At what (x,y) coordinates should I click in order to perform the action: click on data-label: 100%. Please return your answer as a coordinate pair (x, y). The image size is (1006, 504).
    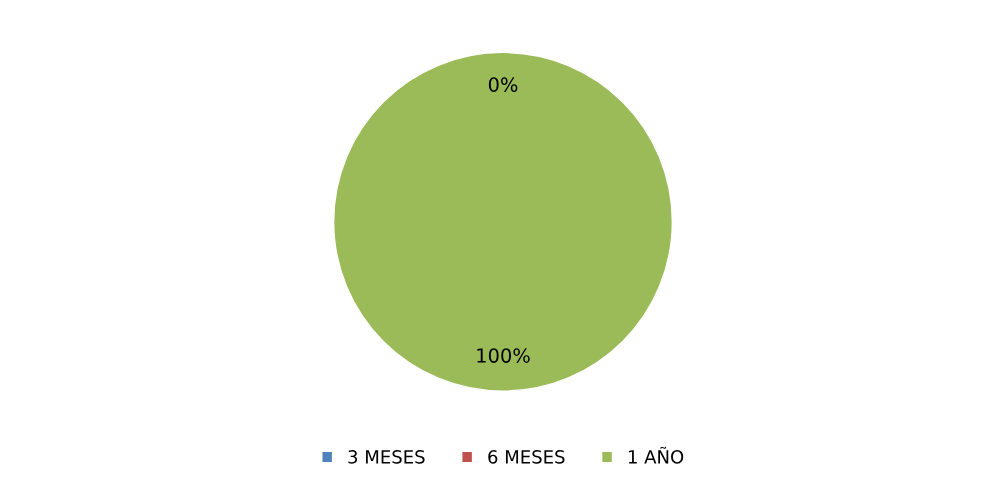
    Looking at the image, I should click on (503, 355).